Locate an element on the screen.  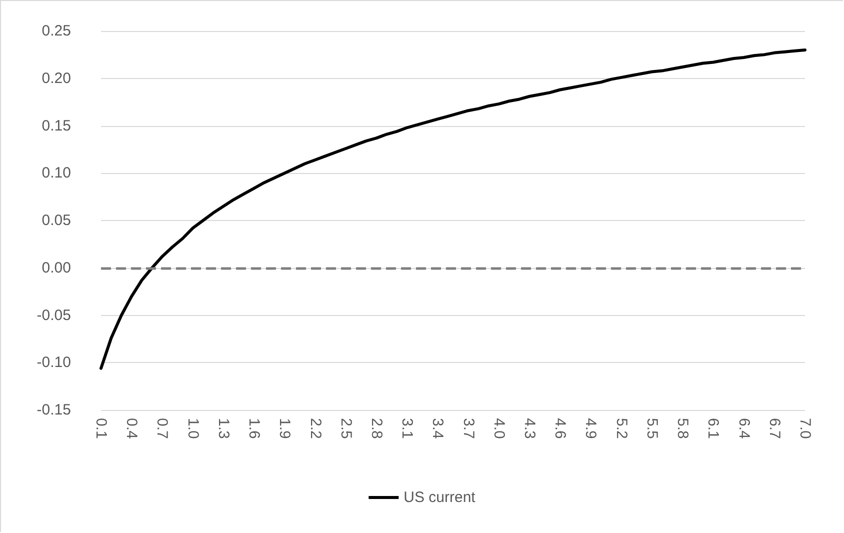
legend-label: US current is located at coordinates (440, 497).